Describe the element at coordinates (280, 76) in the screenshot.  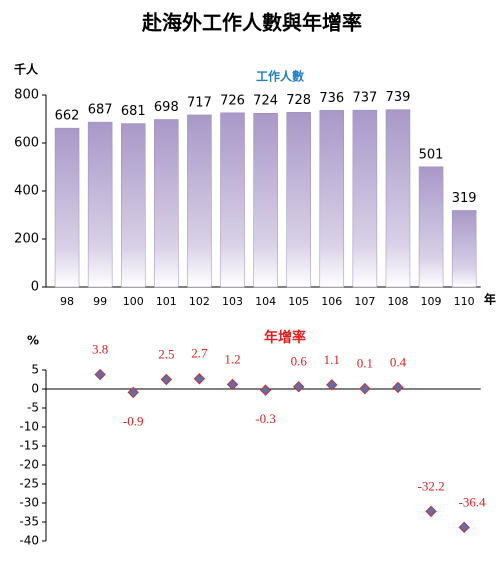
I see `series-label: 工作人數` at that location.